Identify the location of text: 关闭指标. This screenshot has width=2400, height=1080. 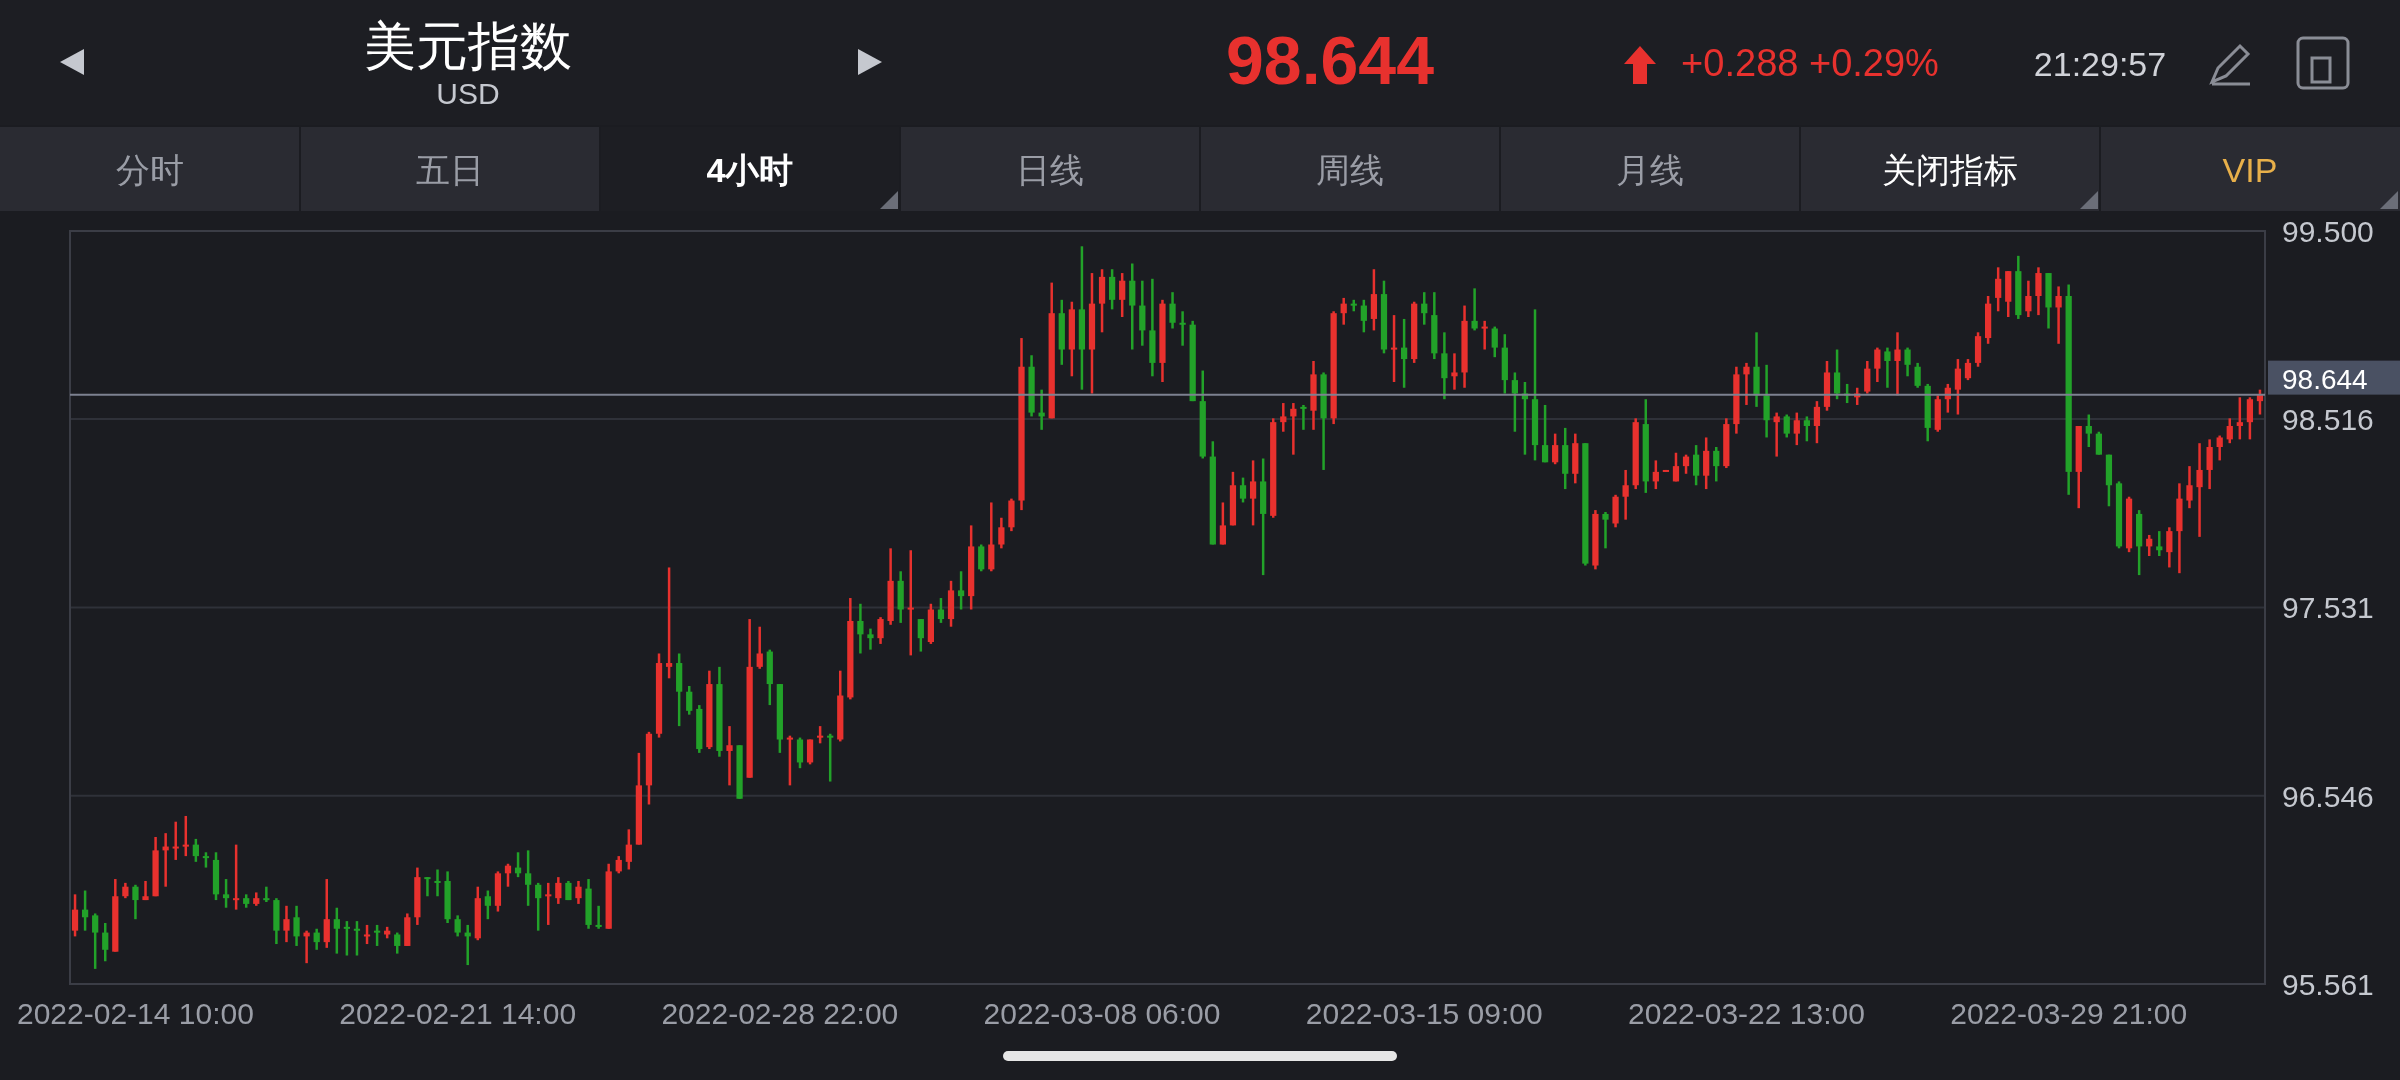
(1950, 170).